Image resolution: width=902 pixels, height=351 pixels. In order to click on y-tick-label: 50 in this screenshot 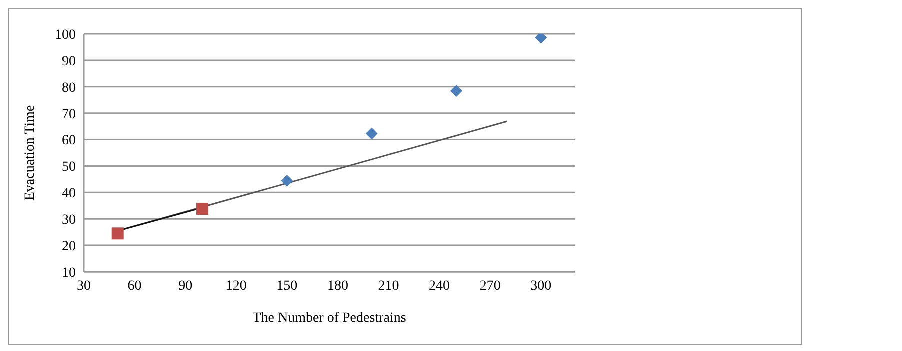, I will do `click(69, 168)`.